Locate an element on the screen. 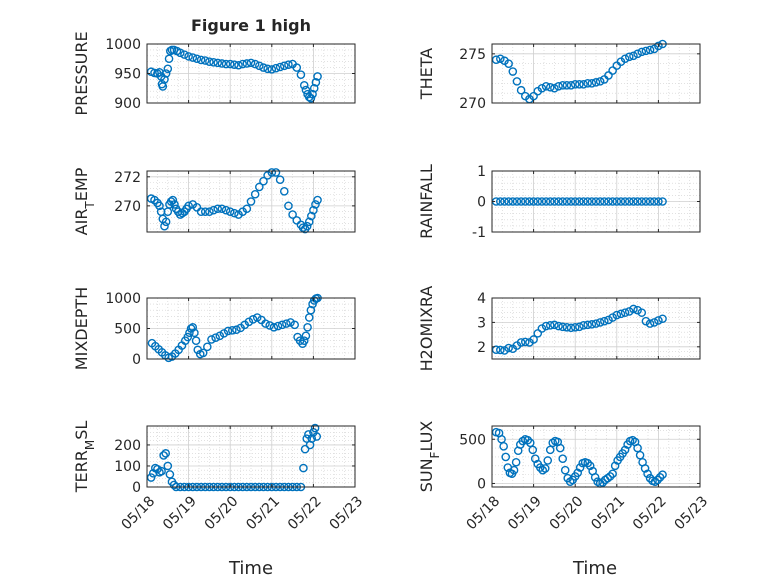  y-tick-label: 950 is located at coordinates (127, 75).